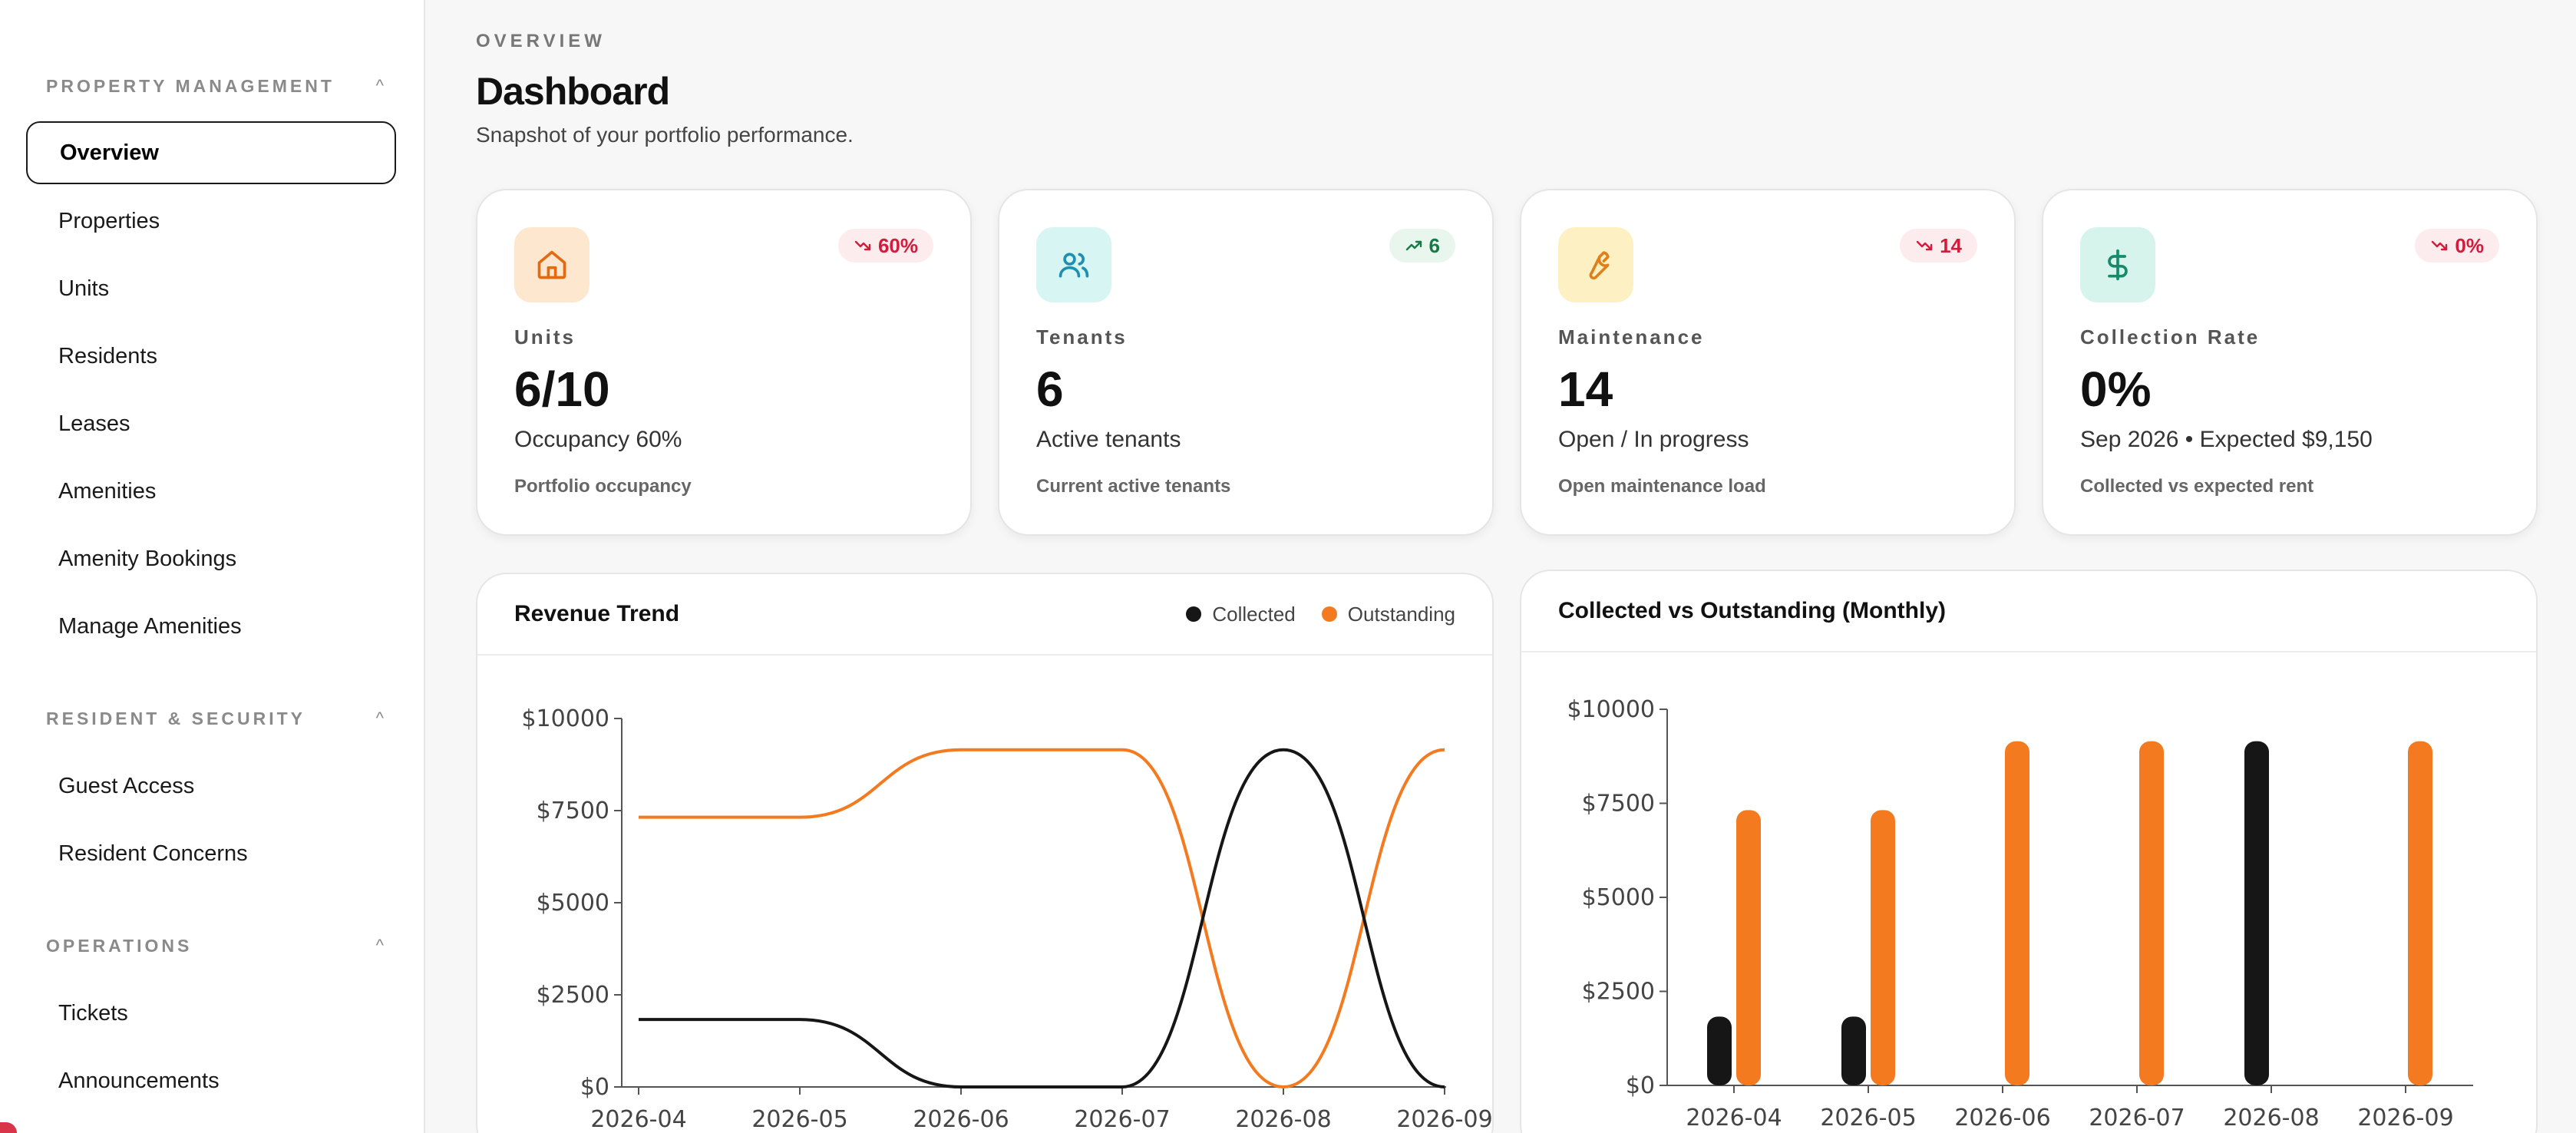 The image size is (2576, 1133). I want to click on trend-badge: 60%, so click(885, 246).